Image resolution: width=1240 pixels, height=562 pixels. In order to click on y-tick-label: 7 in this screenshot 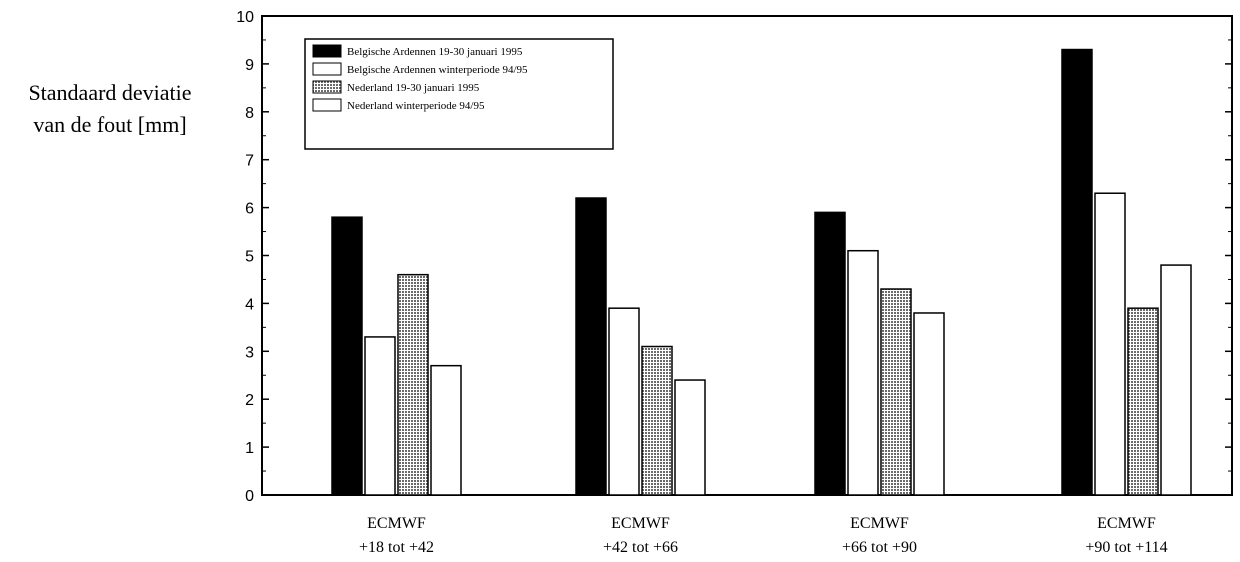, I will do `click(249, 161)`.